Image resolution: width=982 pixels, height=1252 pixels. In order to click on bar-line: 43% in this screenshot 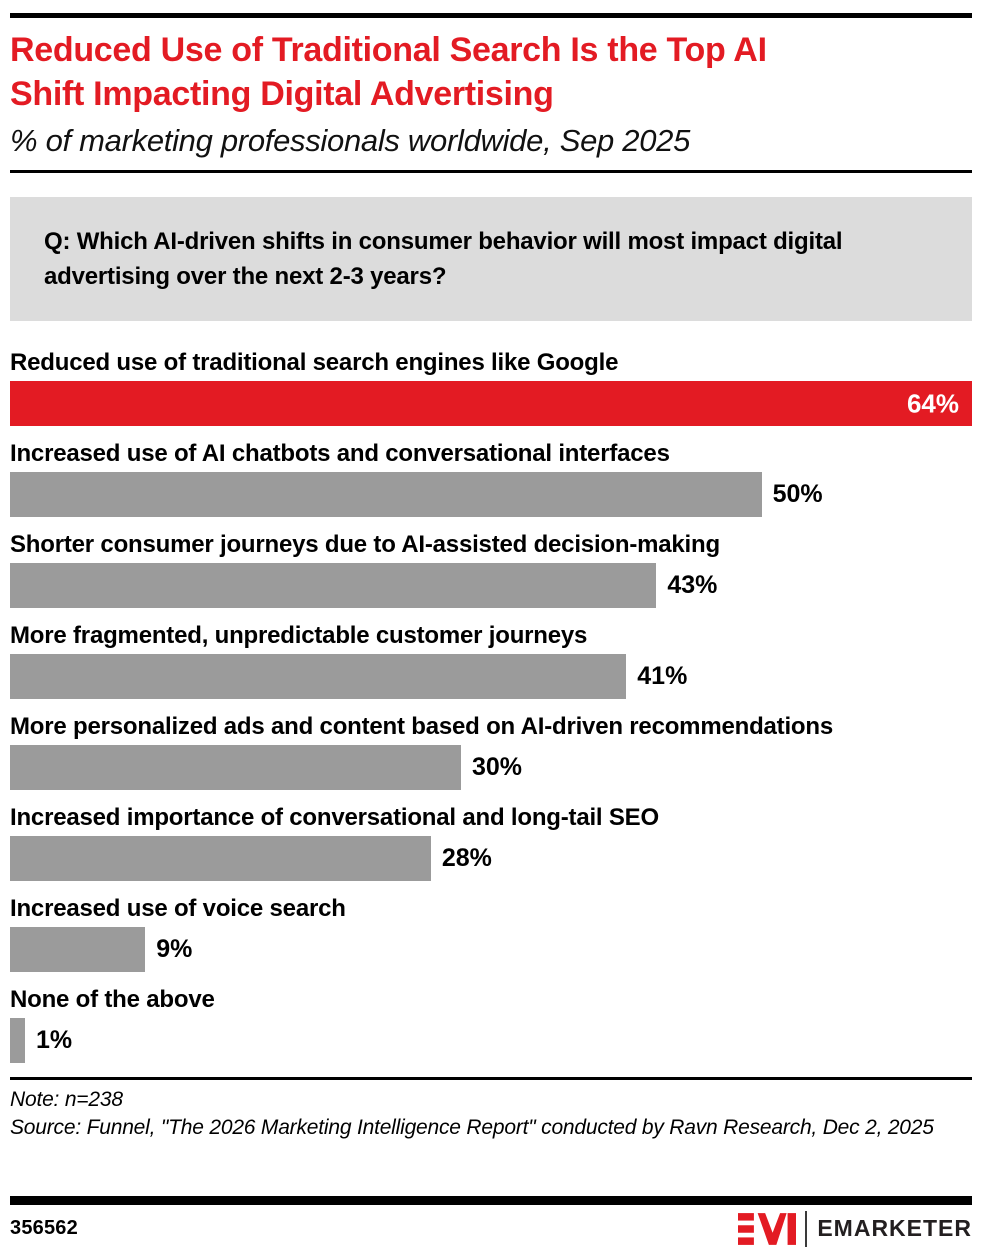, I will do `click(491, 585)`.